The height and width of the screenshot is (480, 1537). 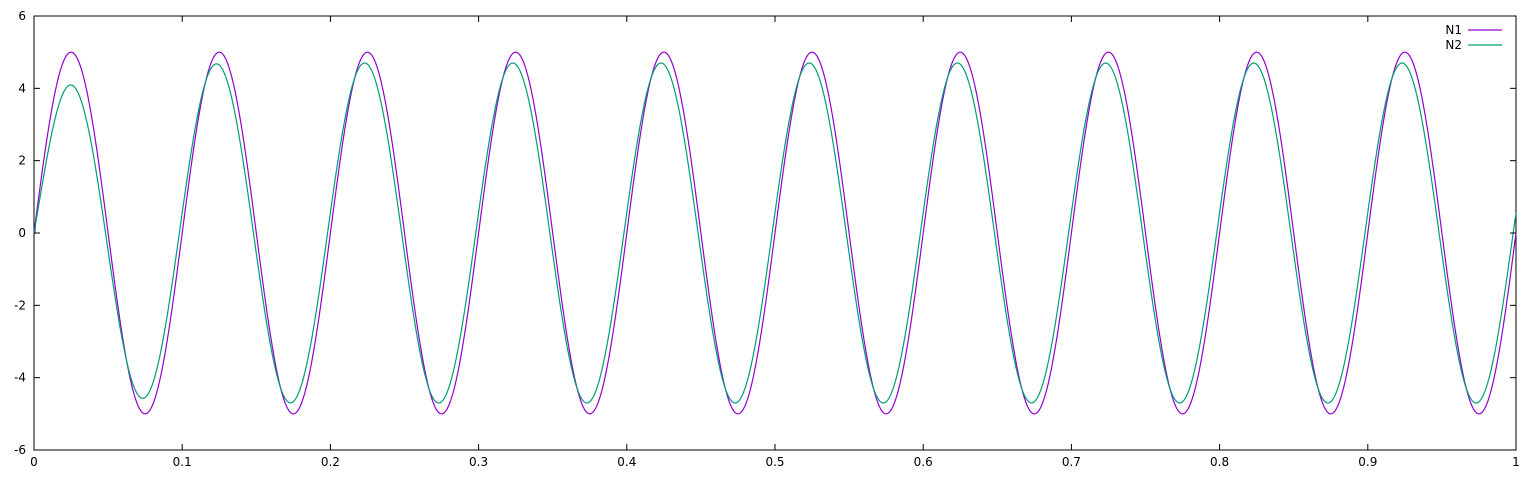 I want to click on x-tick-label: 1, so click(x=1516, y=462).